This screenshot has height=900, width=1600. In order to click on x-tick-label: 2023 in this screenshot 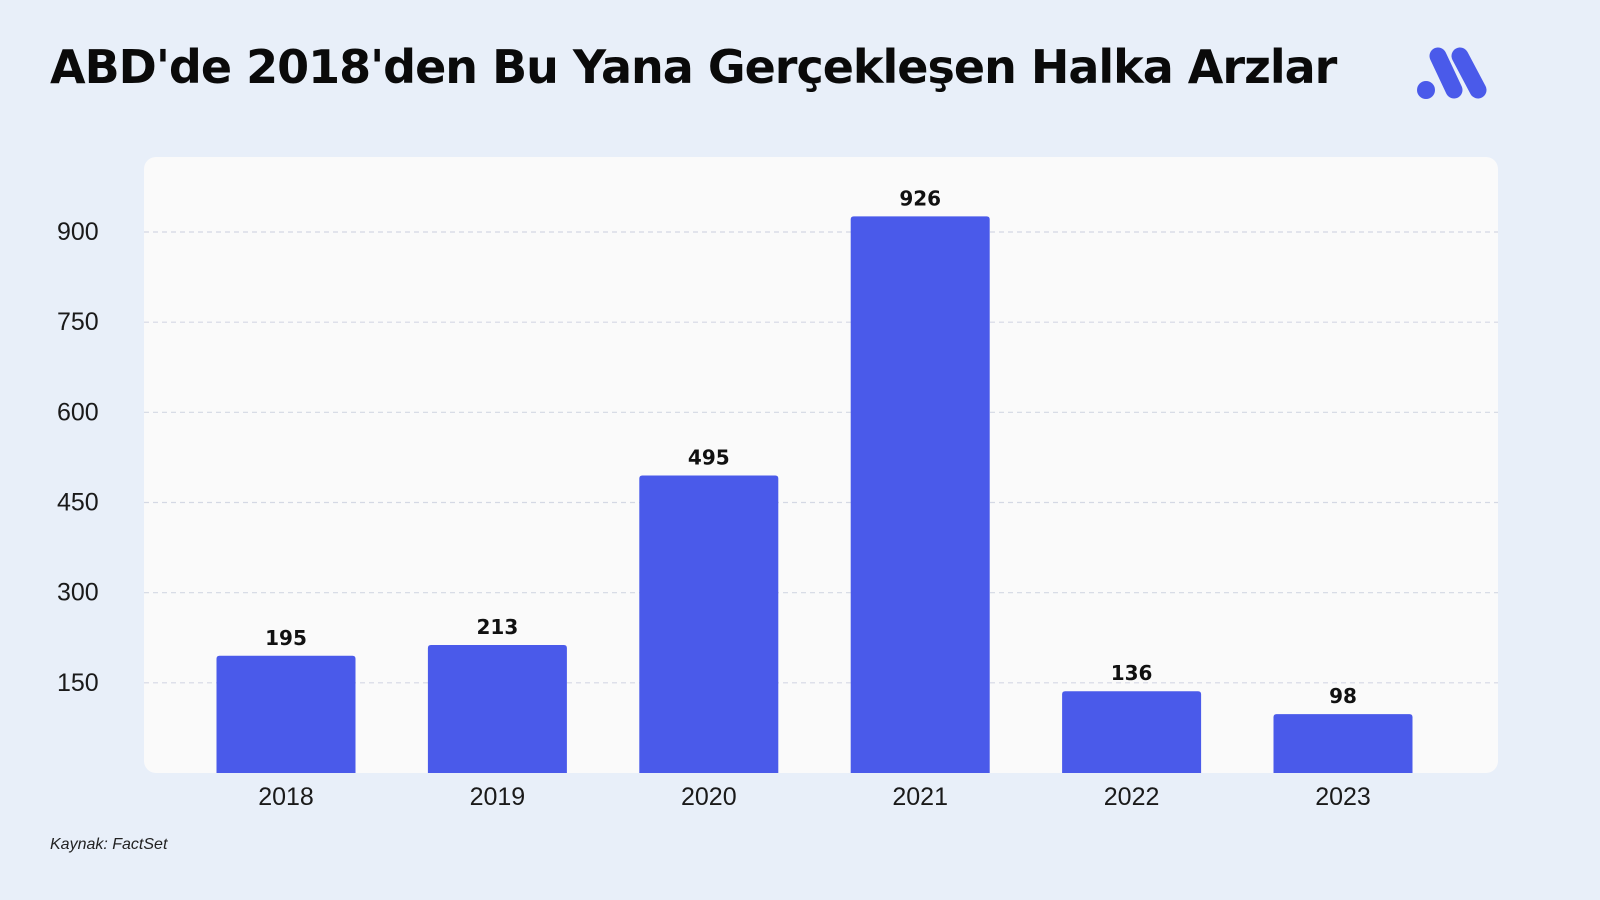, I will do `click(1343, 797)`.